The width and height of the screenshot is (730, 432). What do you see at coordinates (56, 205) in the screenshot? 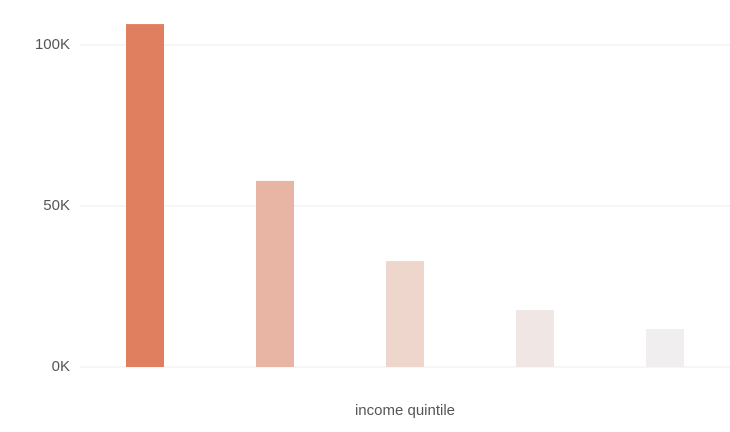
I see `y-tick-label: 50K` at bounding box center [56, 205].